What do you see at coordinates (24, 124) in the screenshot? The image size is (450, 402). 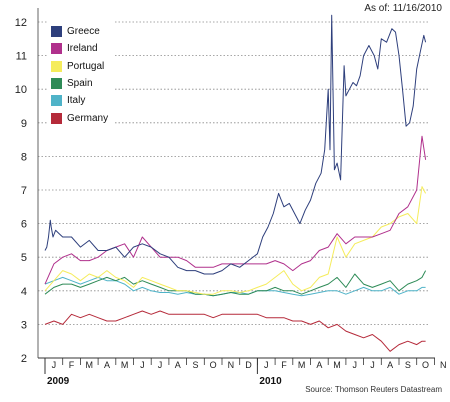 I see `y-tick-label: 9` at bounding box center [24, 124].